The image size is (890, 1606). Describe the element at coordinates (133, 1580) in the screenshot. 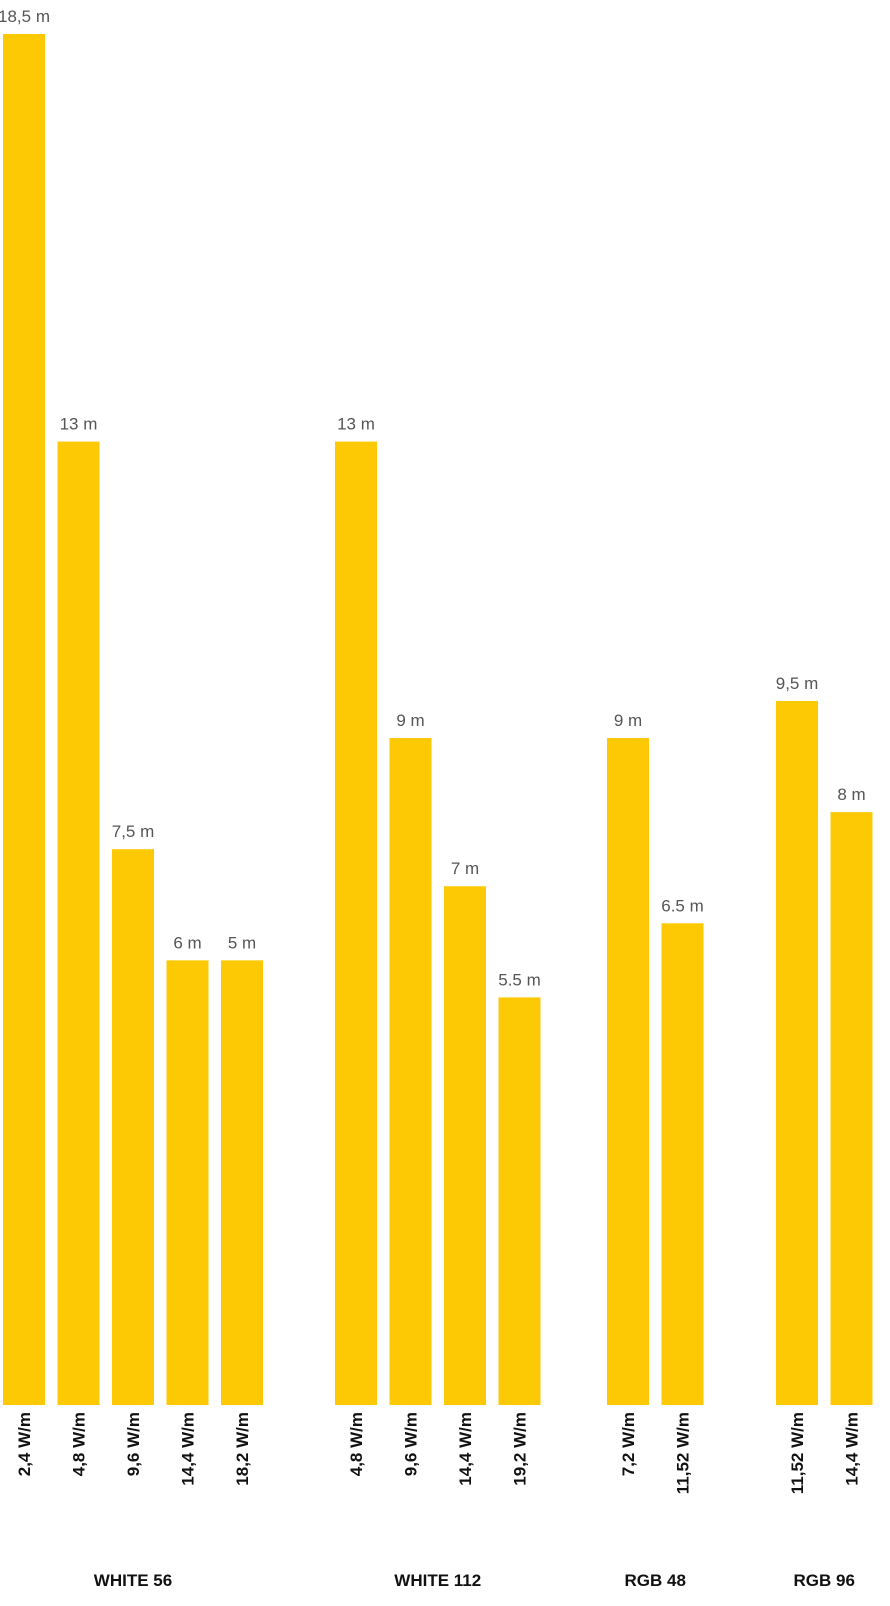

I see `group-label: WHITE 56` at that location.